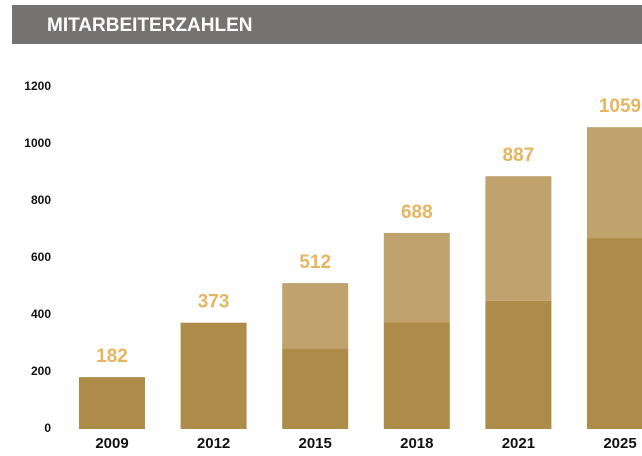 Image resolution: width=642 pixels, height=456 pixels. Describe the element at coordinates (214, 302) in the screenshot. I see `total-label: 373` at that location.